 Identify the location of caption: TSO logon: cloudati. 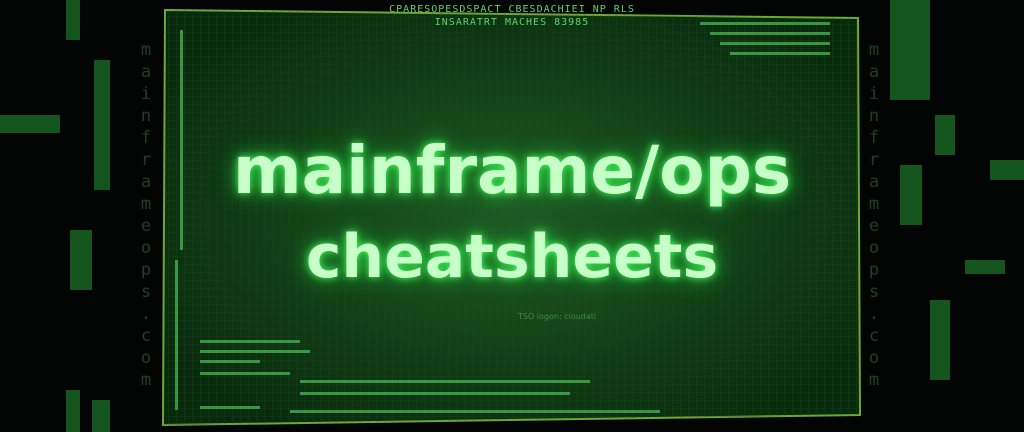
(557, 316).